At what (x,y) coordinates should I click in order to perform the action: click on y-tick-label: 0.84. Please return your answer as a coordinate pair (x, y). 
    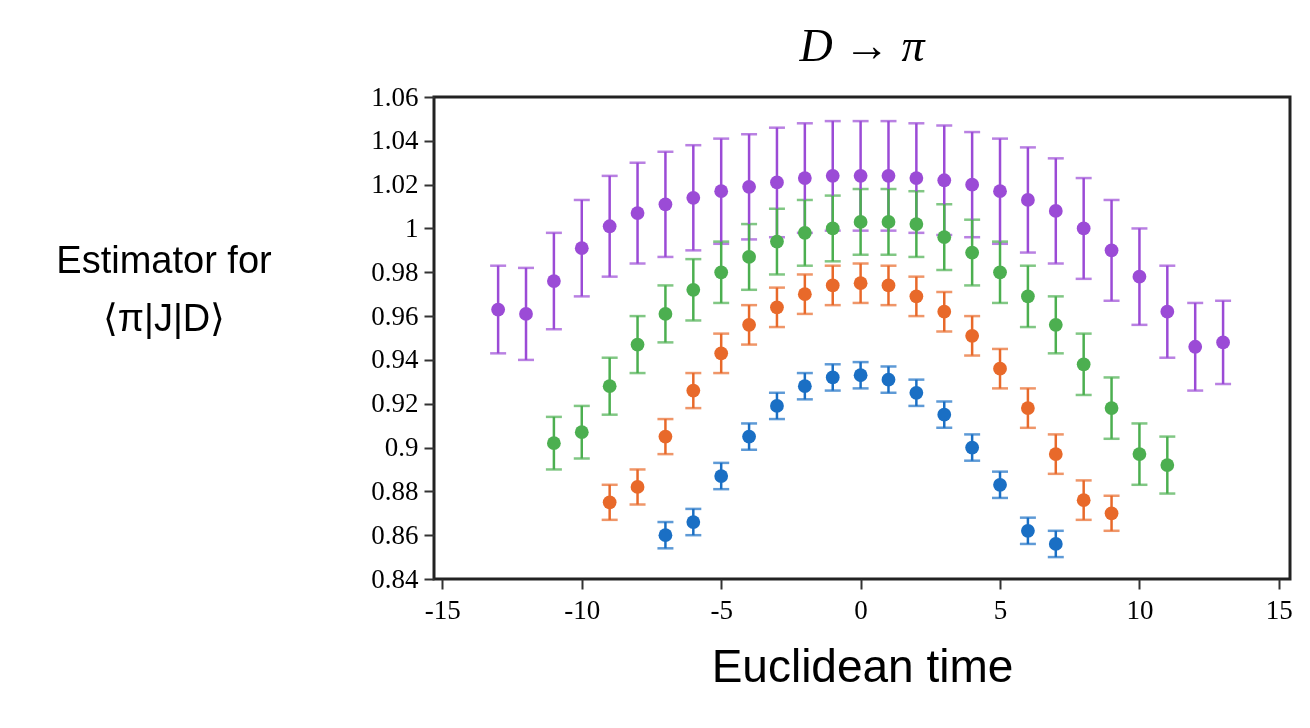
    Looking at the image, I should click on (395, 578).